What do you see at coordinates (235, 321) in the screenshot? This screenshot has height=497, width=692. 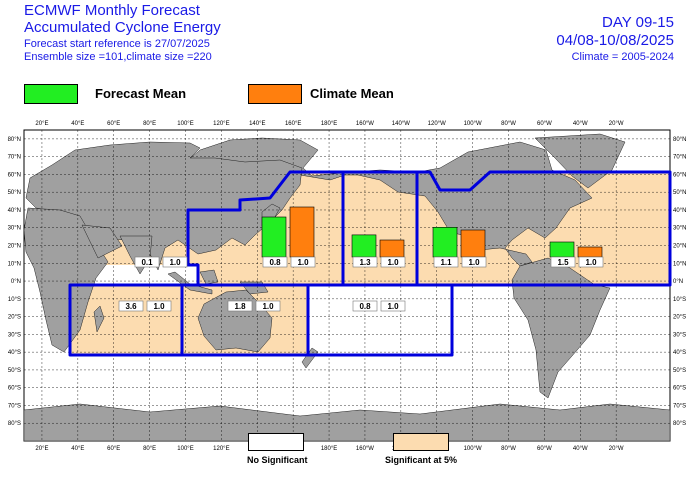 I see `australia` at bounding box center [235, 321].